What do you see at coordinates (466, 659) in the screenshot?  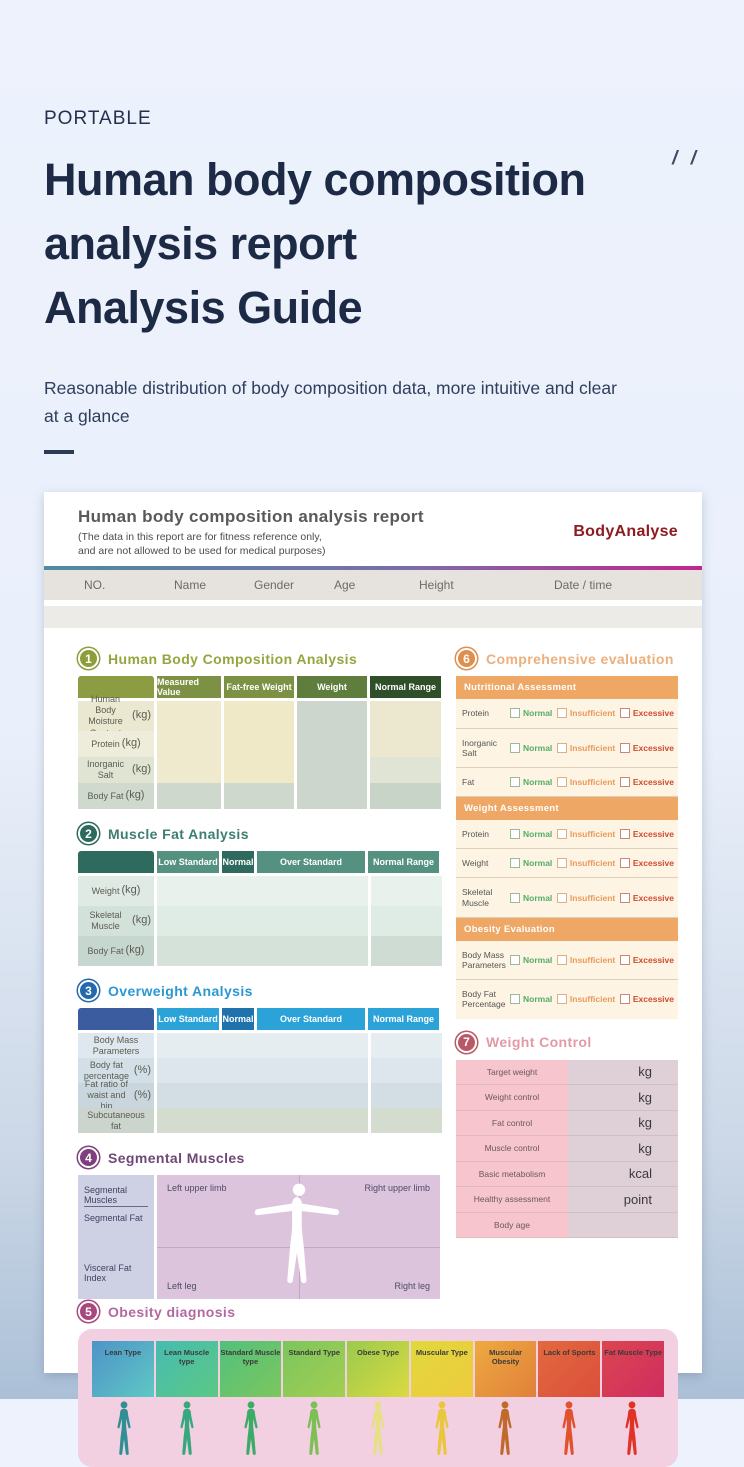 I see `section6-number: 6` at bounding box center [466, 659].